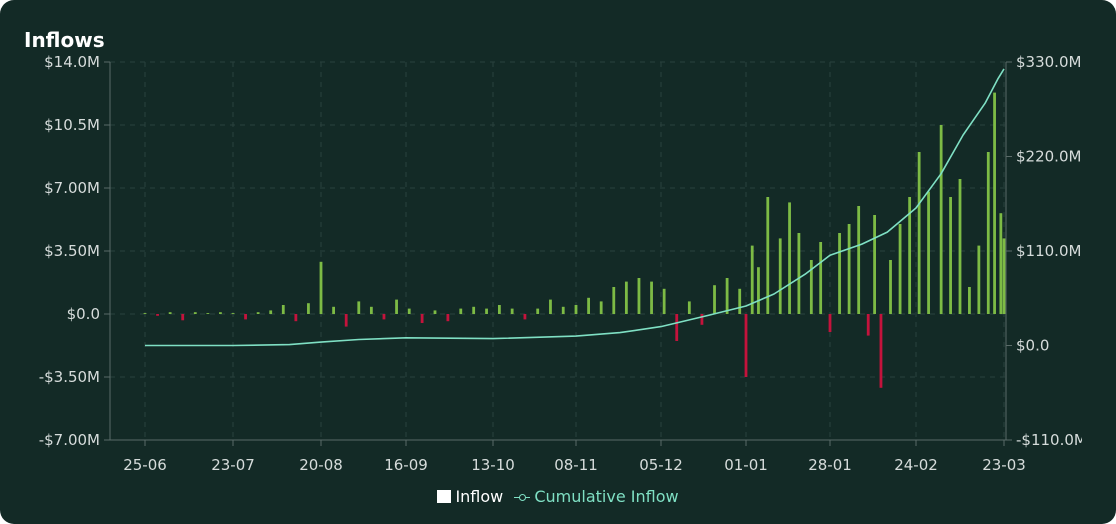 This screenshot has width=1116, height=524. Describe the element at coordinates (830, 465) in the screenshot. I see `x-tick-label-8: 28-01` at that location.